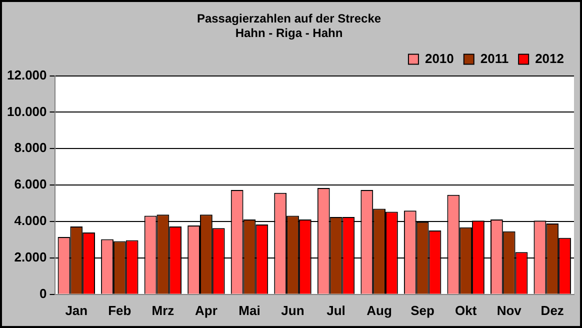 This screenshot has width=582, height=328. Describe the element at coordinates (249, 310) in the screenshot. I see `x-tick-label: Mai` at that location.